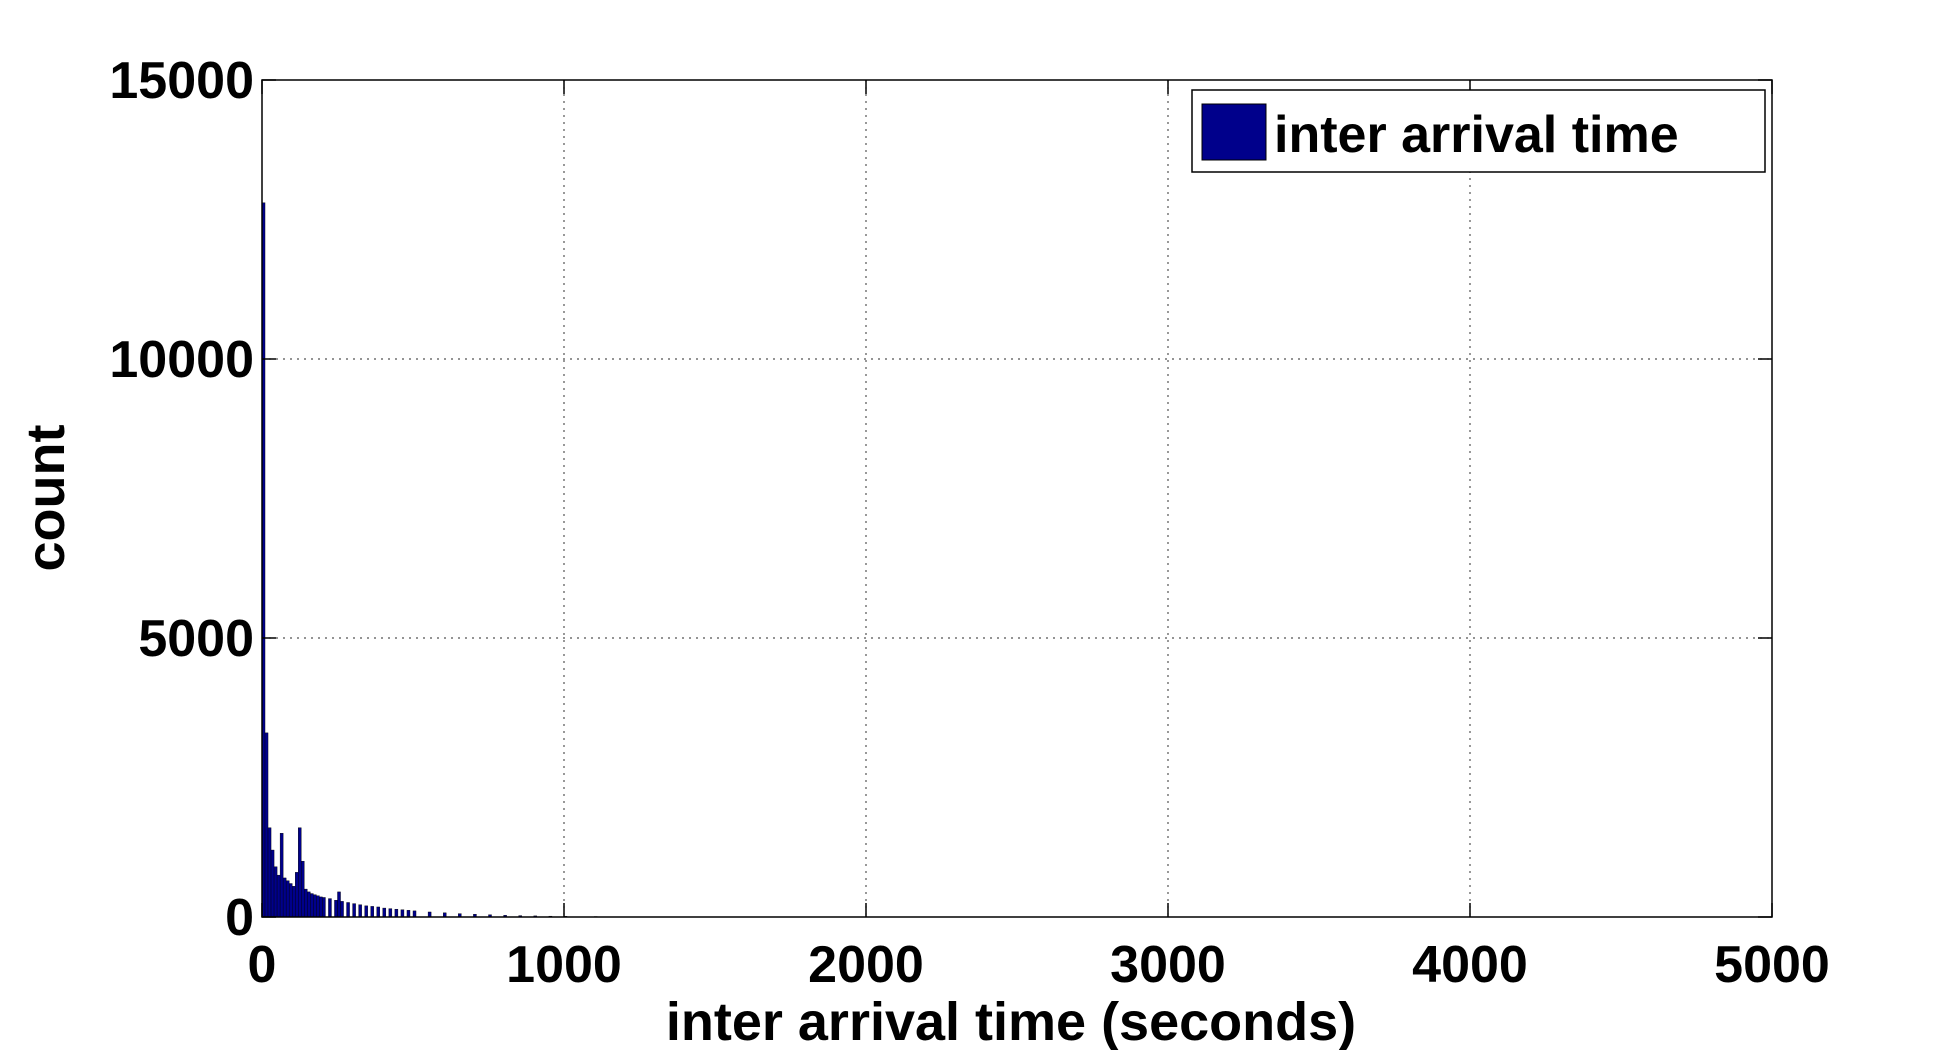 This screenshot has height=1050, width=1950. Describe the element at coordinates (46, 498) in the screenshot. I see `y-axis-label: count` at that location.